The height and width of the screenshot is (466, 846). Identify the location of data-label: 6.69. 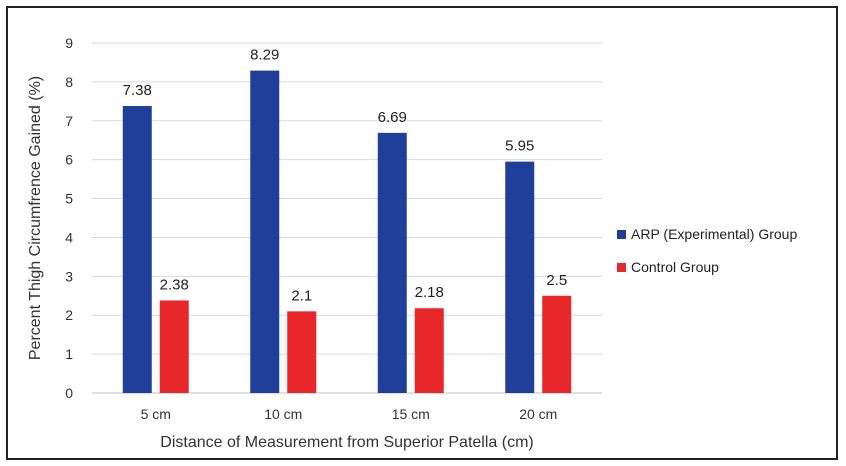
(392, 117).